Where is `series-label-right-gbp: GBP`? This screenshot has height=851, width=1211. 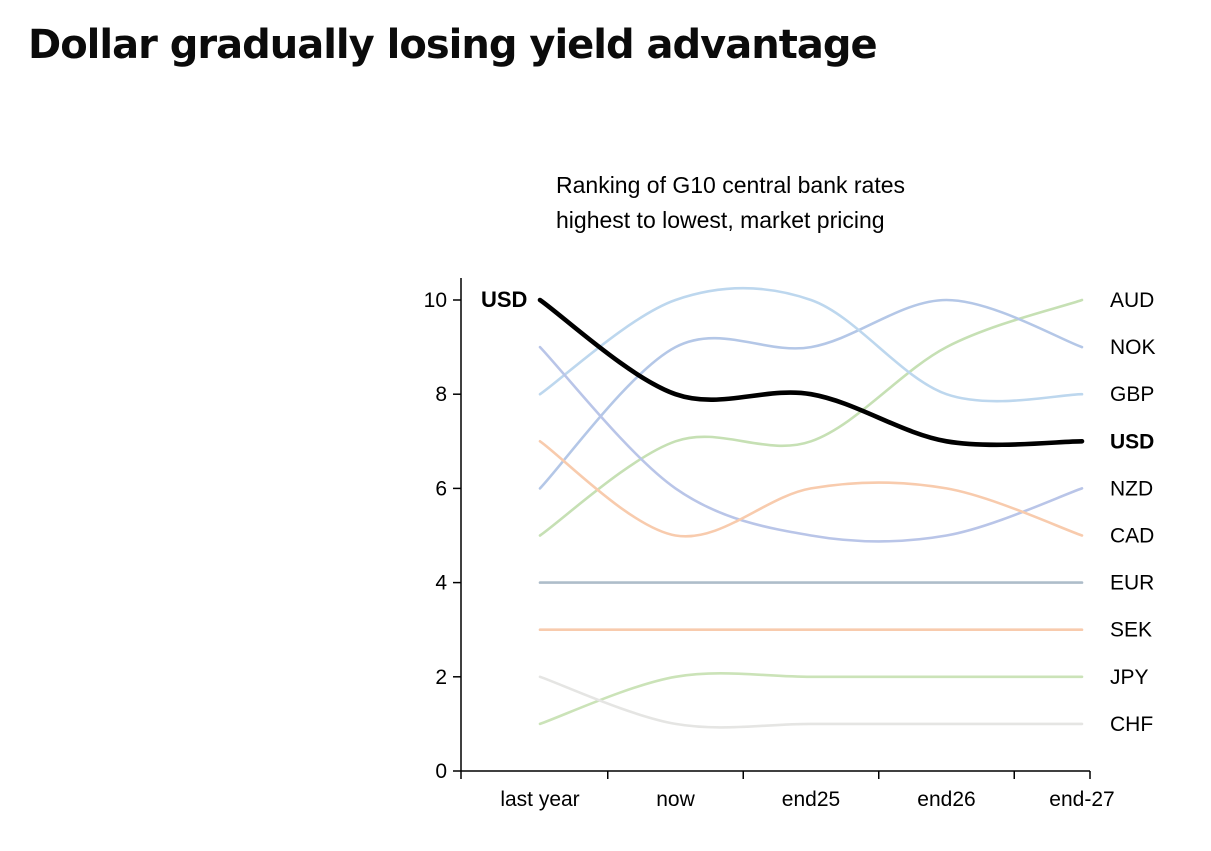 series-label-right-gbp: GBP is located at coordinates (1132, 394).